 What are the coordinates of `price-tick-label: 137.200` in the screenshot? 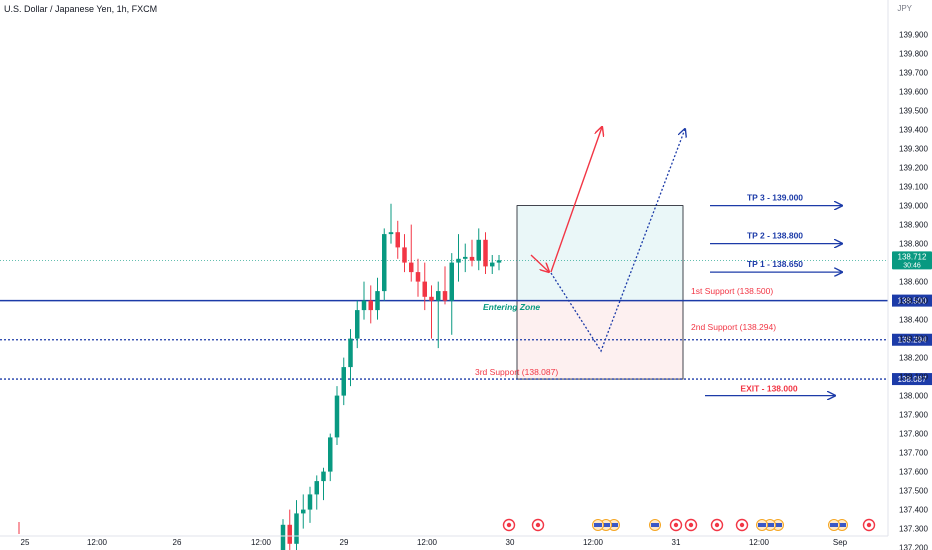 It's located at (913, 547).